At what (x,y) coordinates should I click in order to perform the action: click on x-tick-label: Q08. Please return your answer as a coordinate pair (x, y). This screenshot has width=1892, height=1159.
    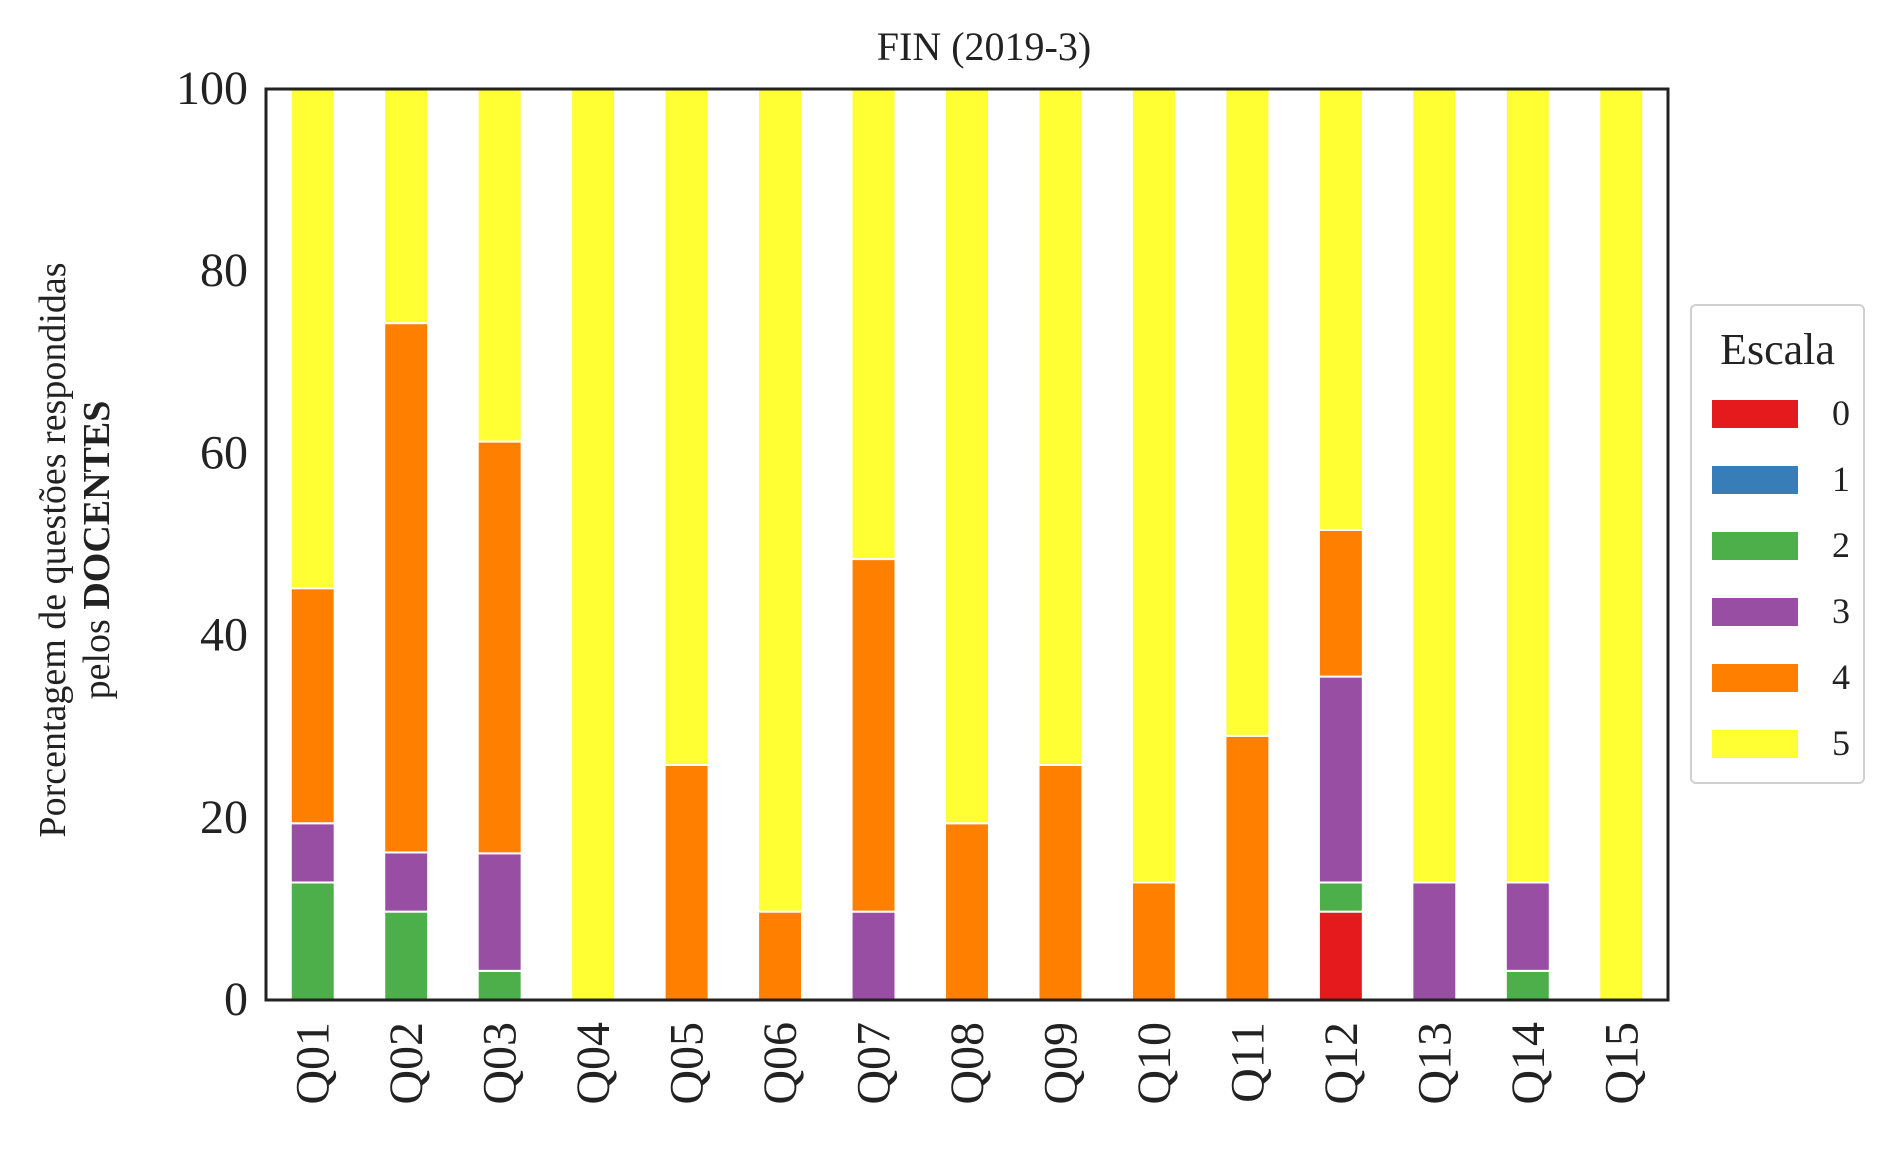
    Looking at the image, I should click on (967, 1063).